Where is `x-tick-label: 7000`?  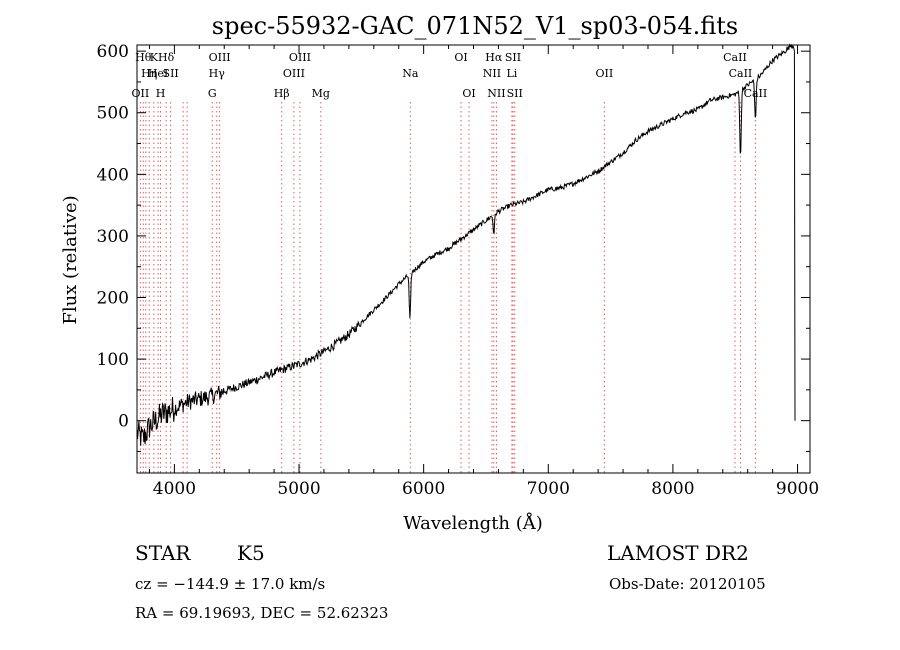
x-tick-label: 7000 is located at coordinates (548, 489).